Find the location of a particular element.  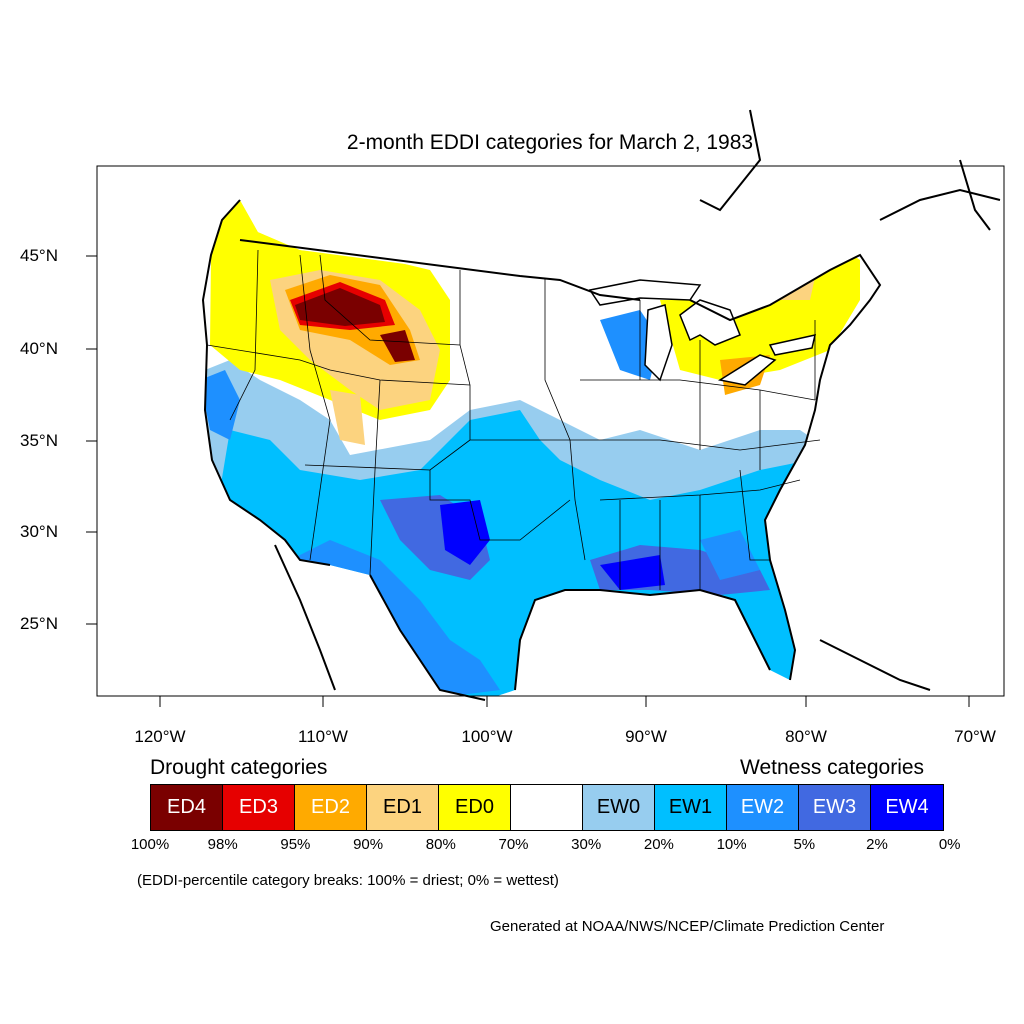

percent-break-label: 70% is located at coordinates (513, 844).